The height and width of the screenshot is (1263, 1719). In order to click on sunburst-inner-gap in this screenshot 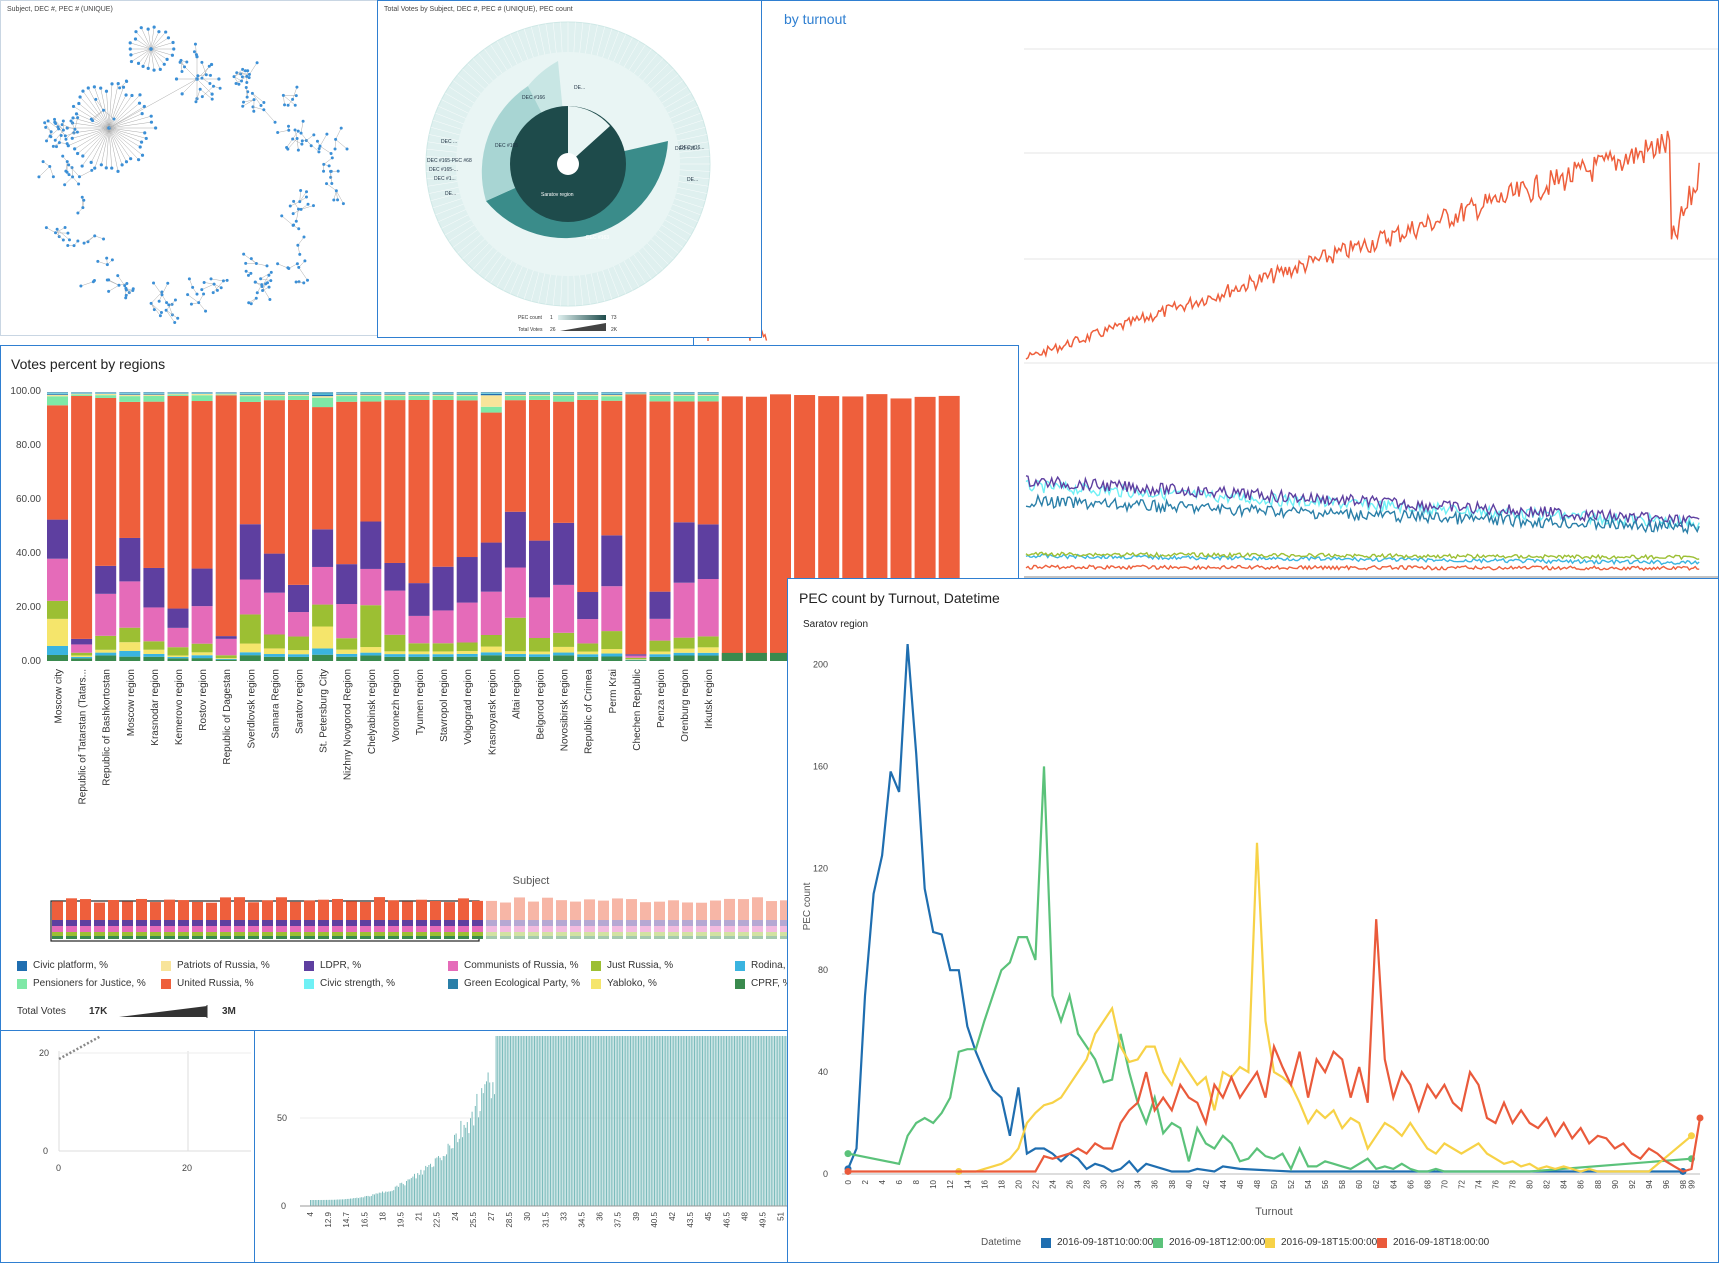, I will do `click(589, 135)`.